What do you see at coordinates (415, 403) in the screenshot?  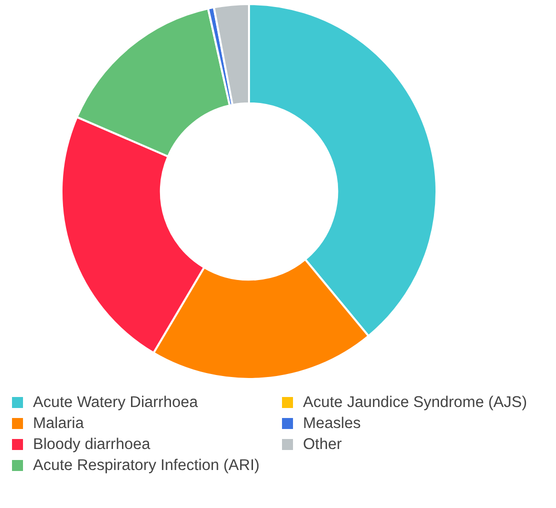 I see `legend-label: Acute Jaundice Syndrome (AJS)` at bounding box center [415, 403].